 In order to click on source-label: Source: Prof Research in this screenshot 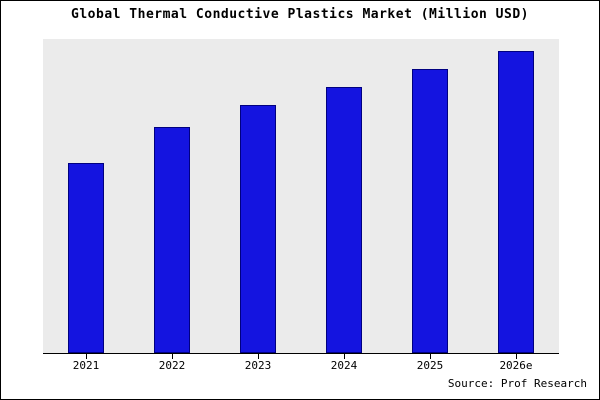, I will do `click(517, 383)`.